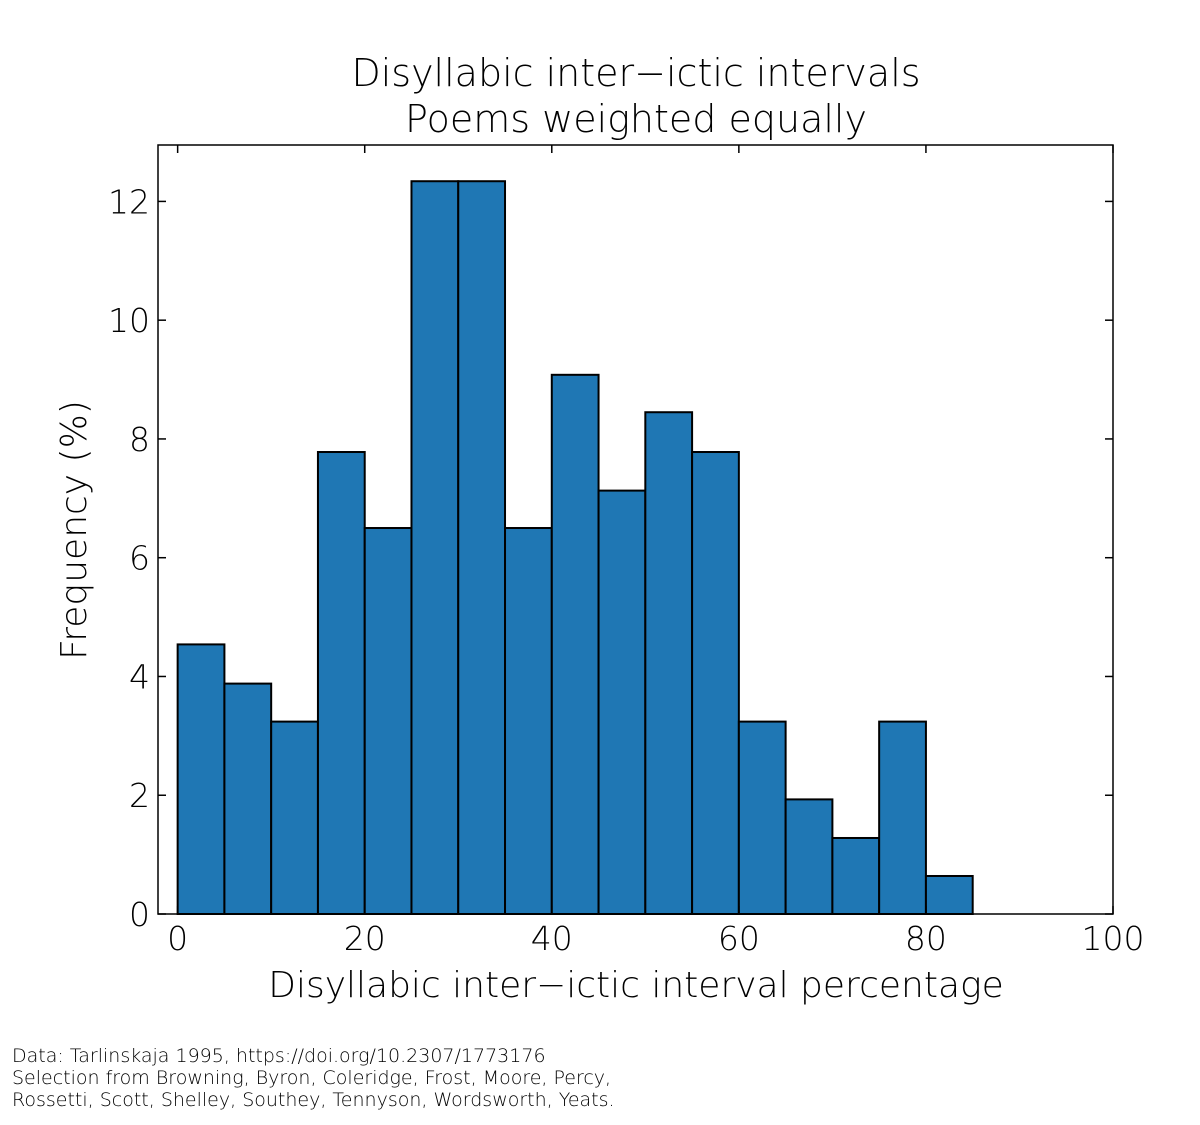 The height and width of the screenshot is (1125, 1200). I want to click on x-tick-label: 80, so click(926, 938).